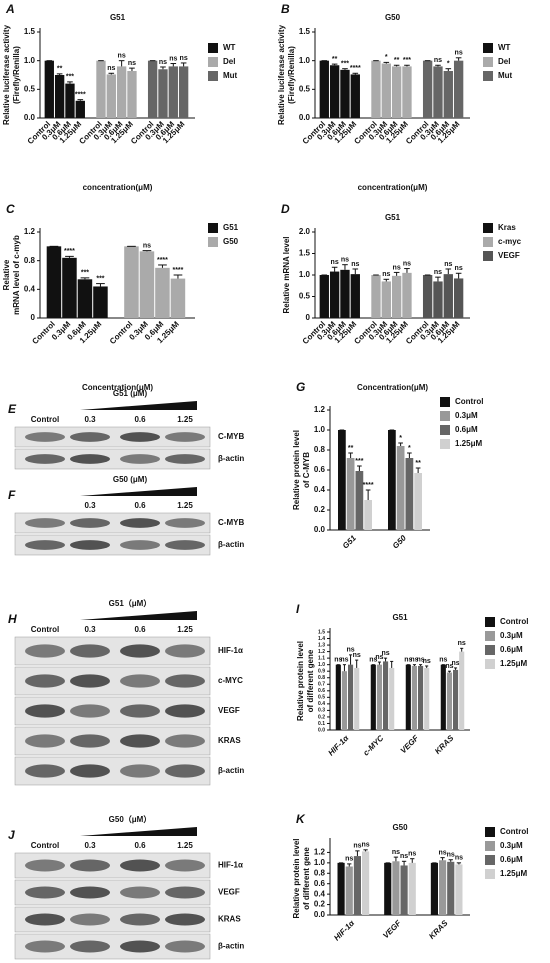 This screenshot has width=550, height=963. What do you see at coordinates (231, 241) in the screenshot?
I see `legend-label: G50` at bounding box center [231, 241].